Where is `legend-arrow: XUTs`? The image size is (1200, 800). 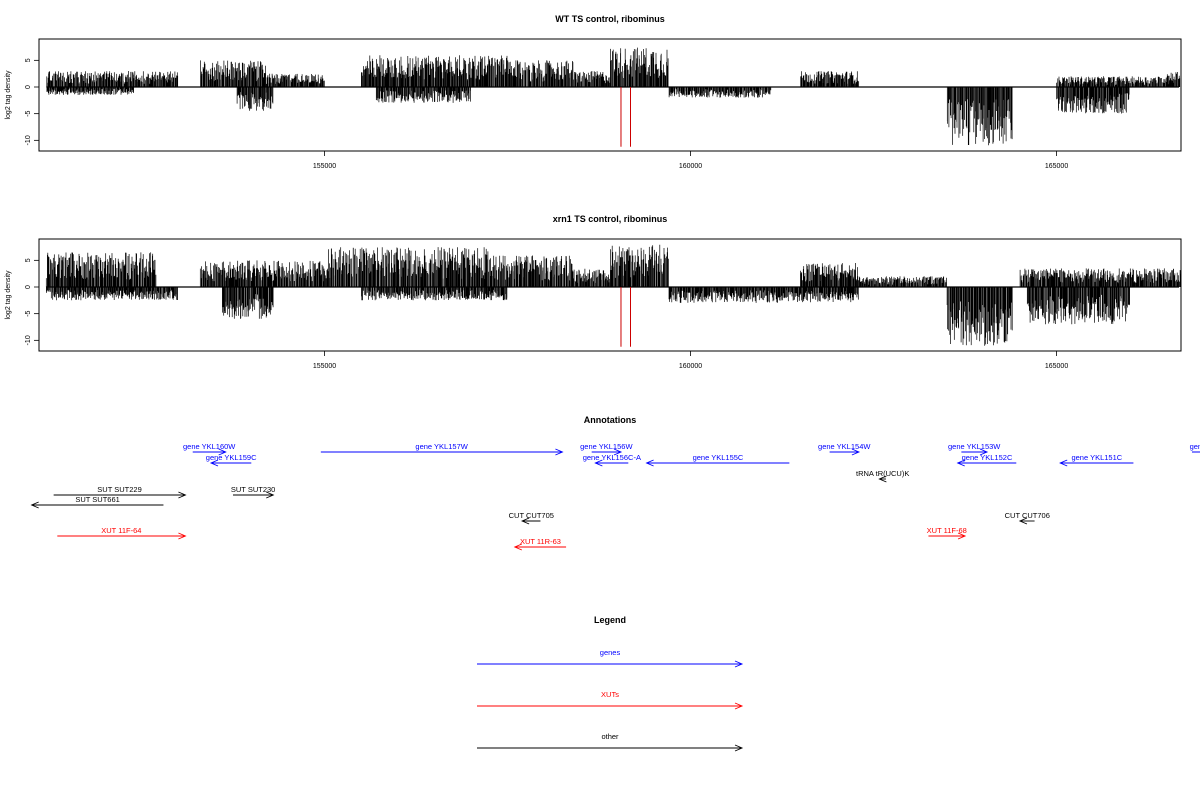 legend-arrow: XUTs is located at coordinates (610, 700).